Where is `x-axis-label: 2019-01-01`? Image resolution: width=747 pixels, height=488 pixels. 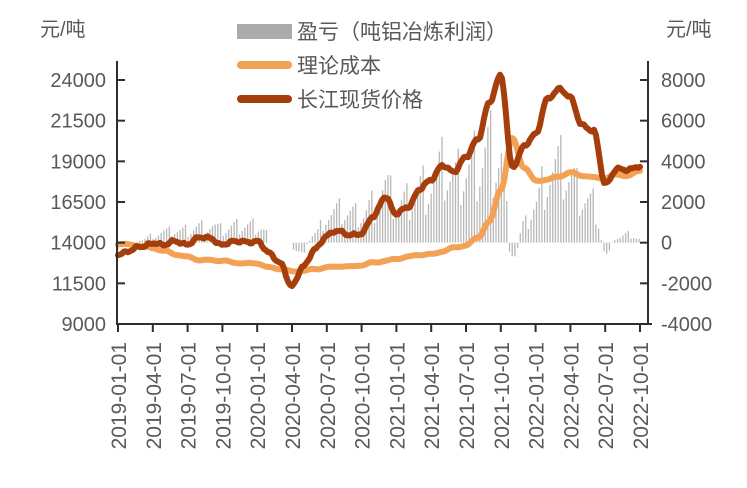
x-axis-label: 2019-01-01 is located at coordinates (119, 395).